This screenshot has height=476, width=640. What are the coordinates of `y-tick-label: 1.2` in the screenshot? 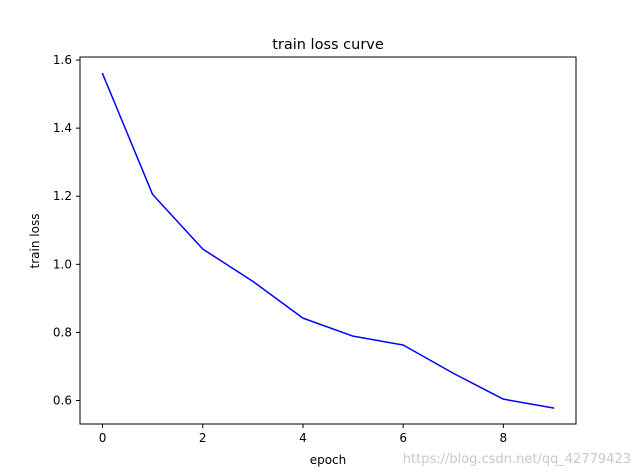 It's located at (62, 196).